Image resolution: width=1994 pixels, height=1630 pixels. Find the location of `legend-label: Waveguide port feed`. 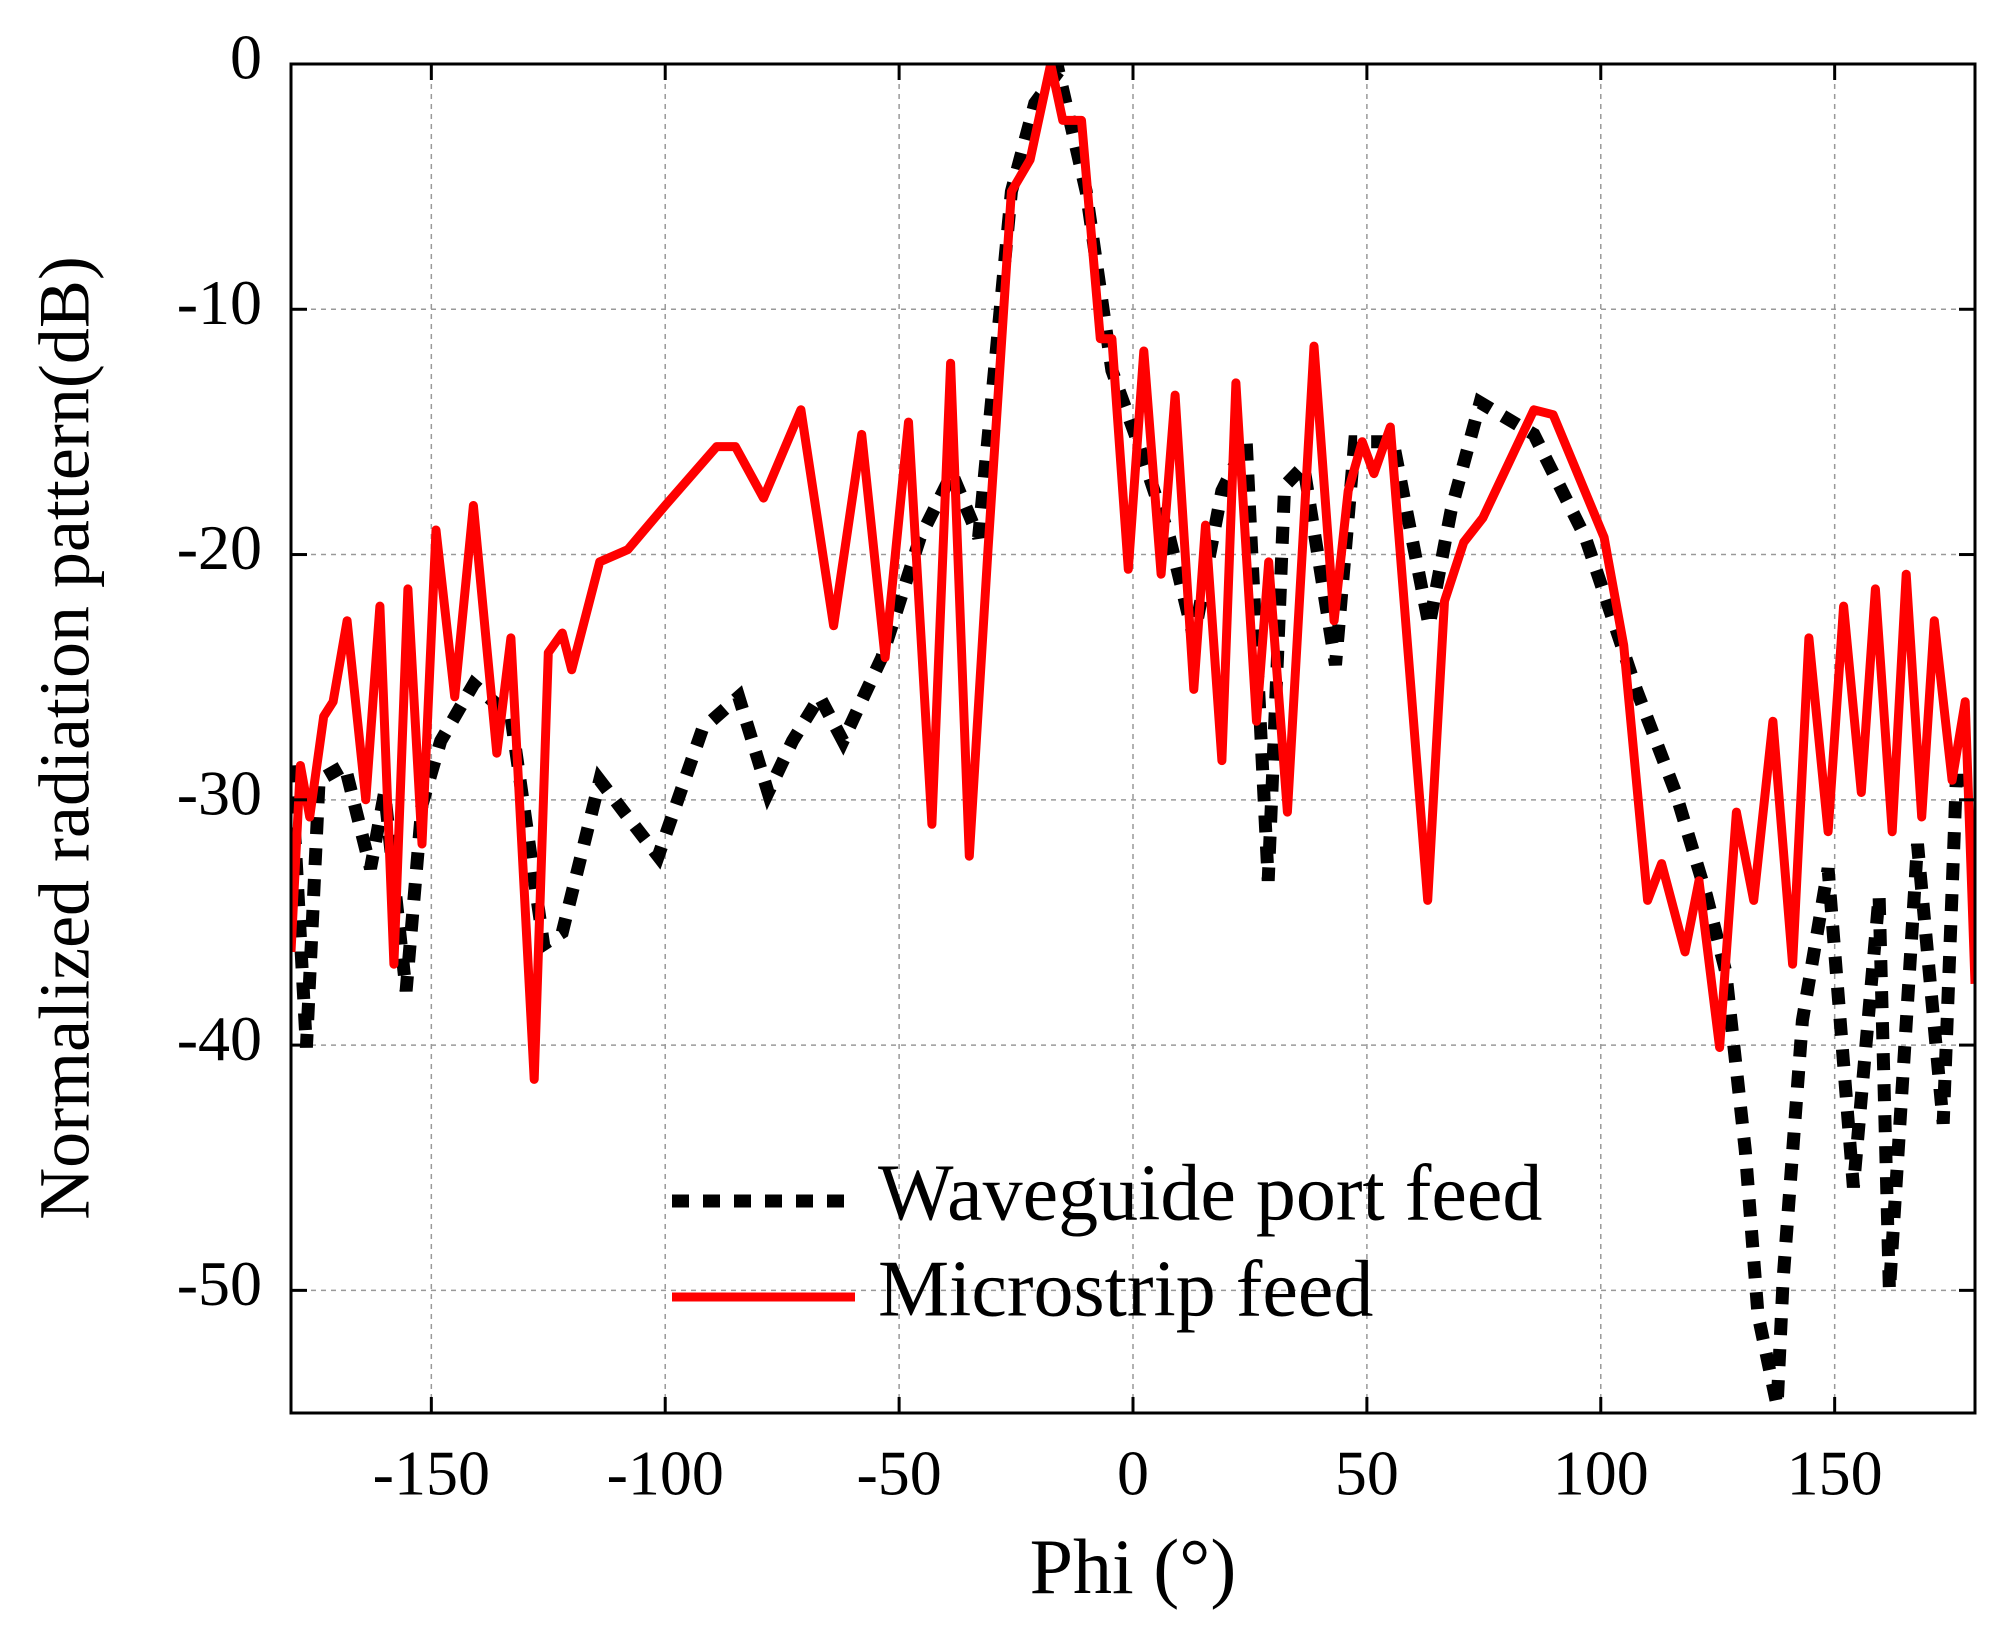

legend-label: Waveguide port feed is located at coordinates (1210, 1193).